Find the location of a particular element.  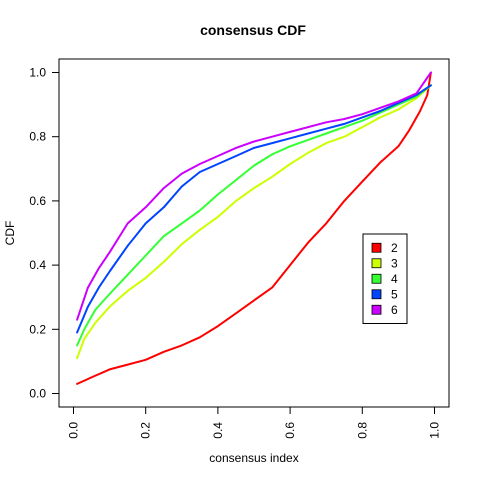

legend-label-2: 2 is located at coordinates (394, 248).